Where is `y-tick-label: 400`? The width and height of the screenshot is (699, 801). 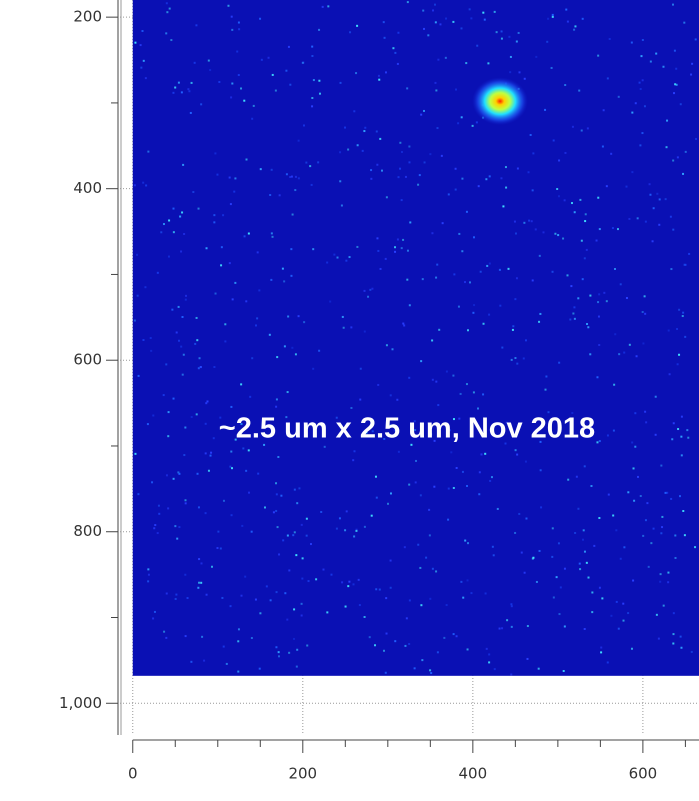
y-tick-label: 400 is located at coordinates (87, 188).